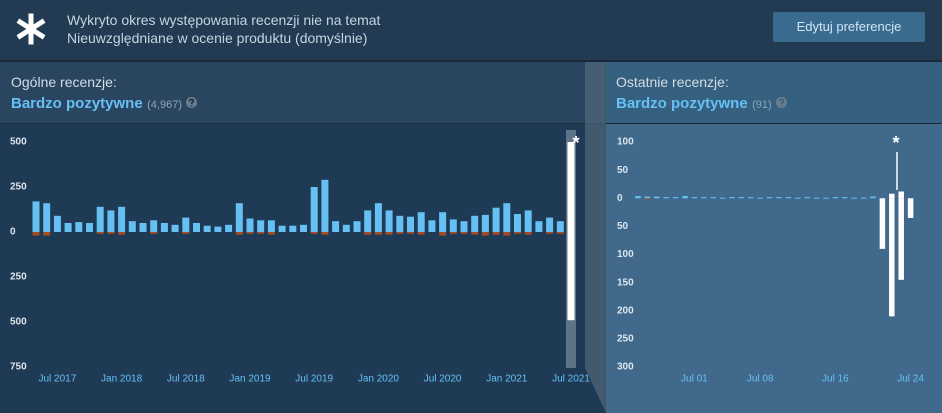  I want to click on y-tick-label: 0, so click(13, 232).